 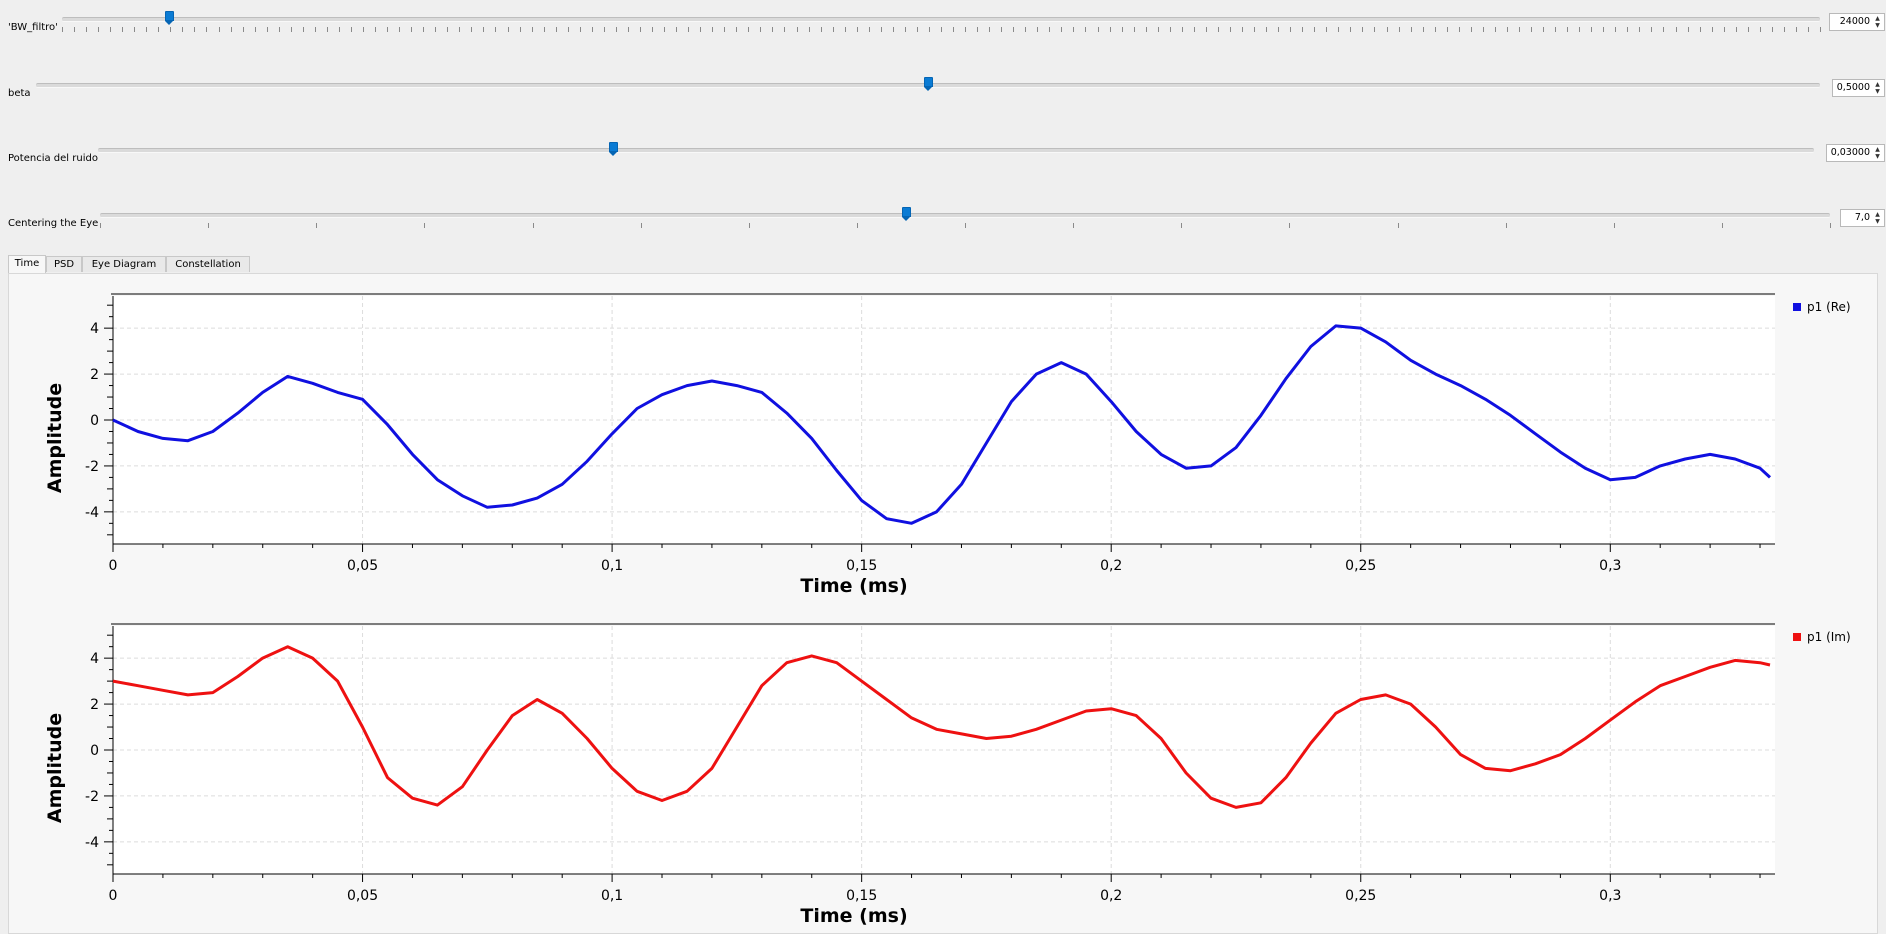 I want to click on spinbox: 7,0 ▲ ▼, so click(x=1862, y=218).